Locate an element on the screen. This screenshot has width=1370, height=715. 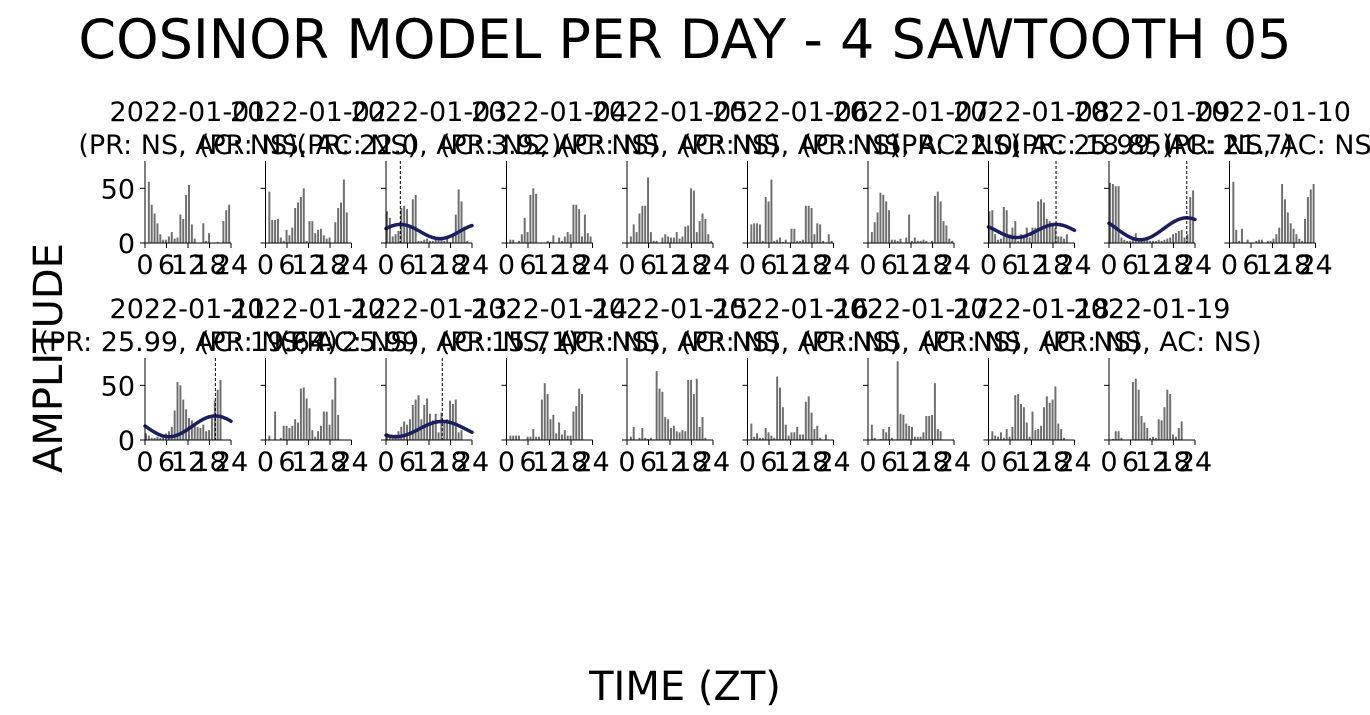
cosinor-curve is located at coordinates (429, 231).